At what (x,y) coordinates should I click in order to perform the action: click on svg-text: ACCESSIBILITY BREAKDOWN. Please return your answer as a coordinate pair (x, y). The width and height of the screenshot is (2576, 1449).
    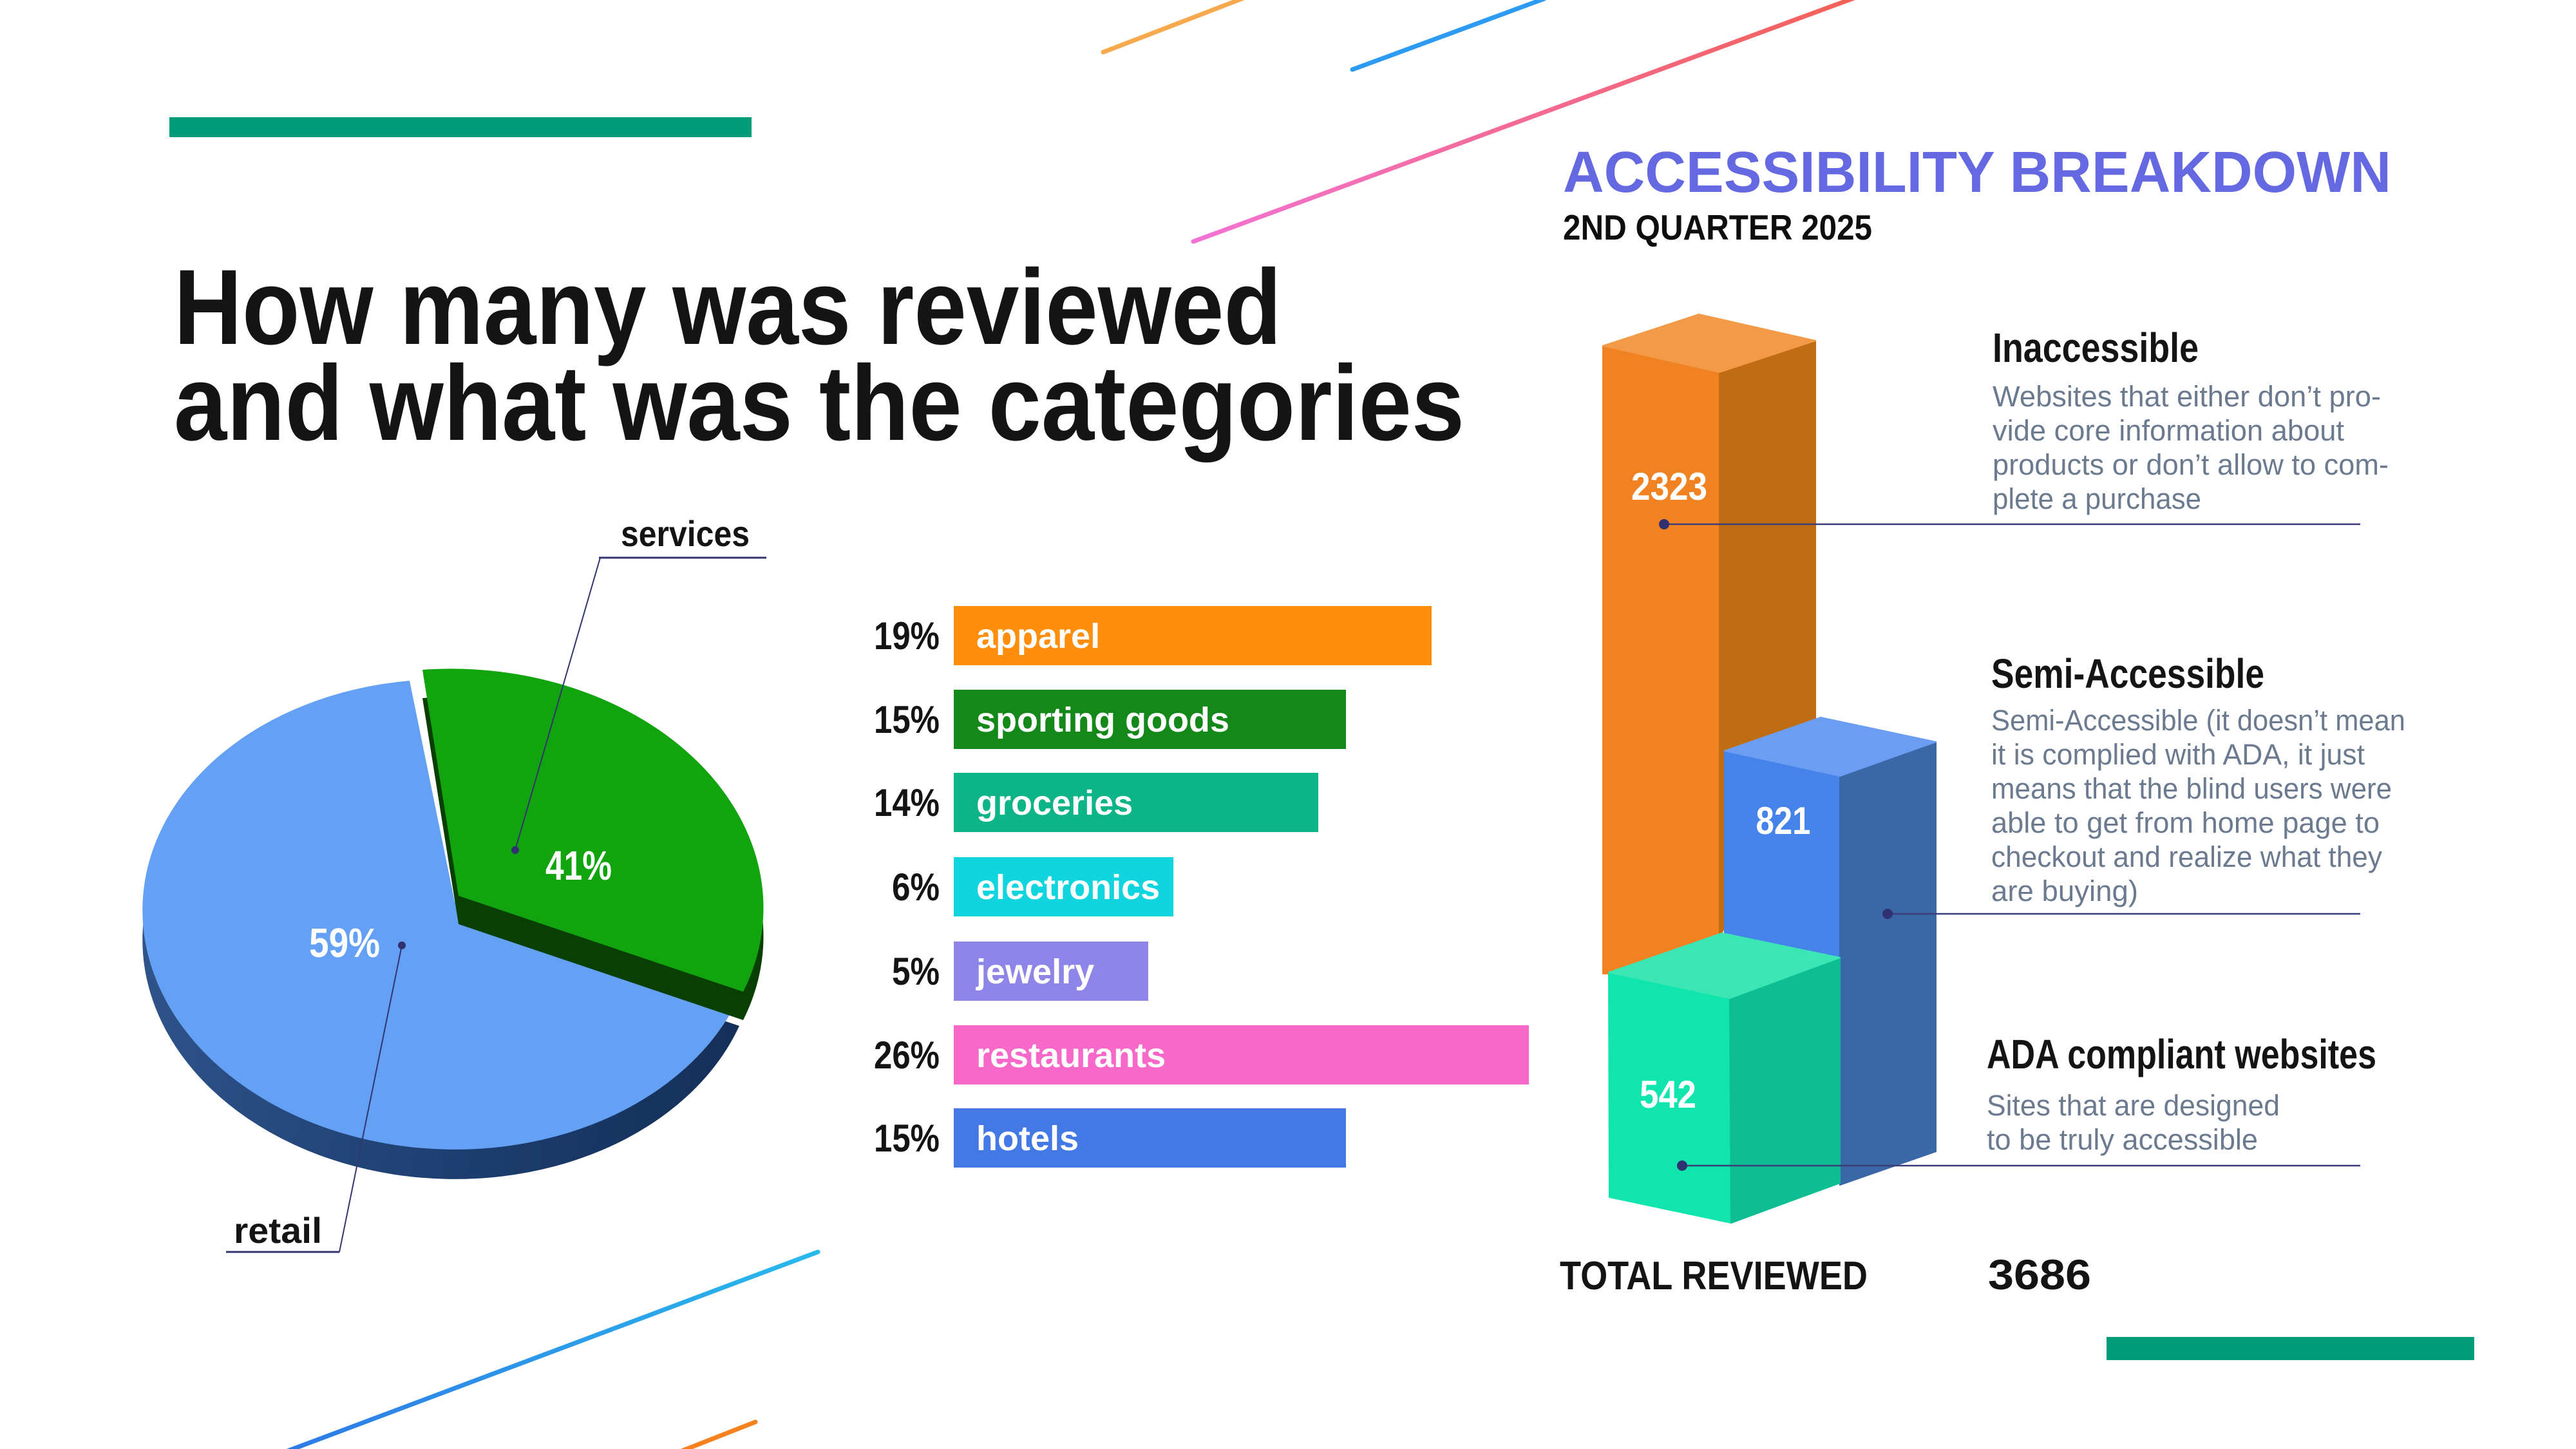
    Looking at the image, I should click on (1977, 173).